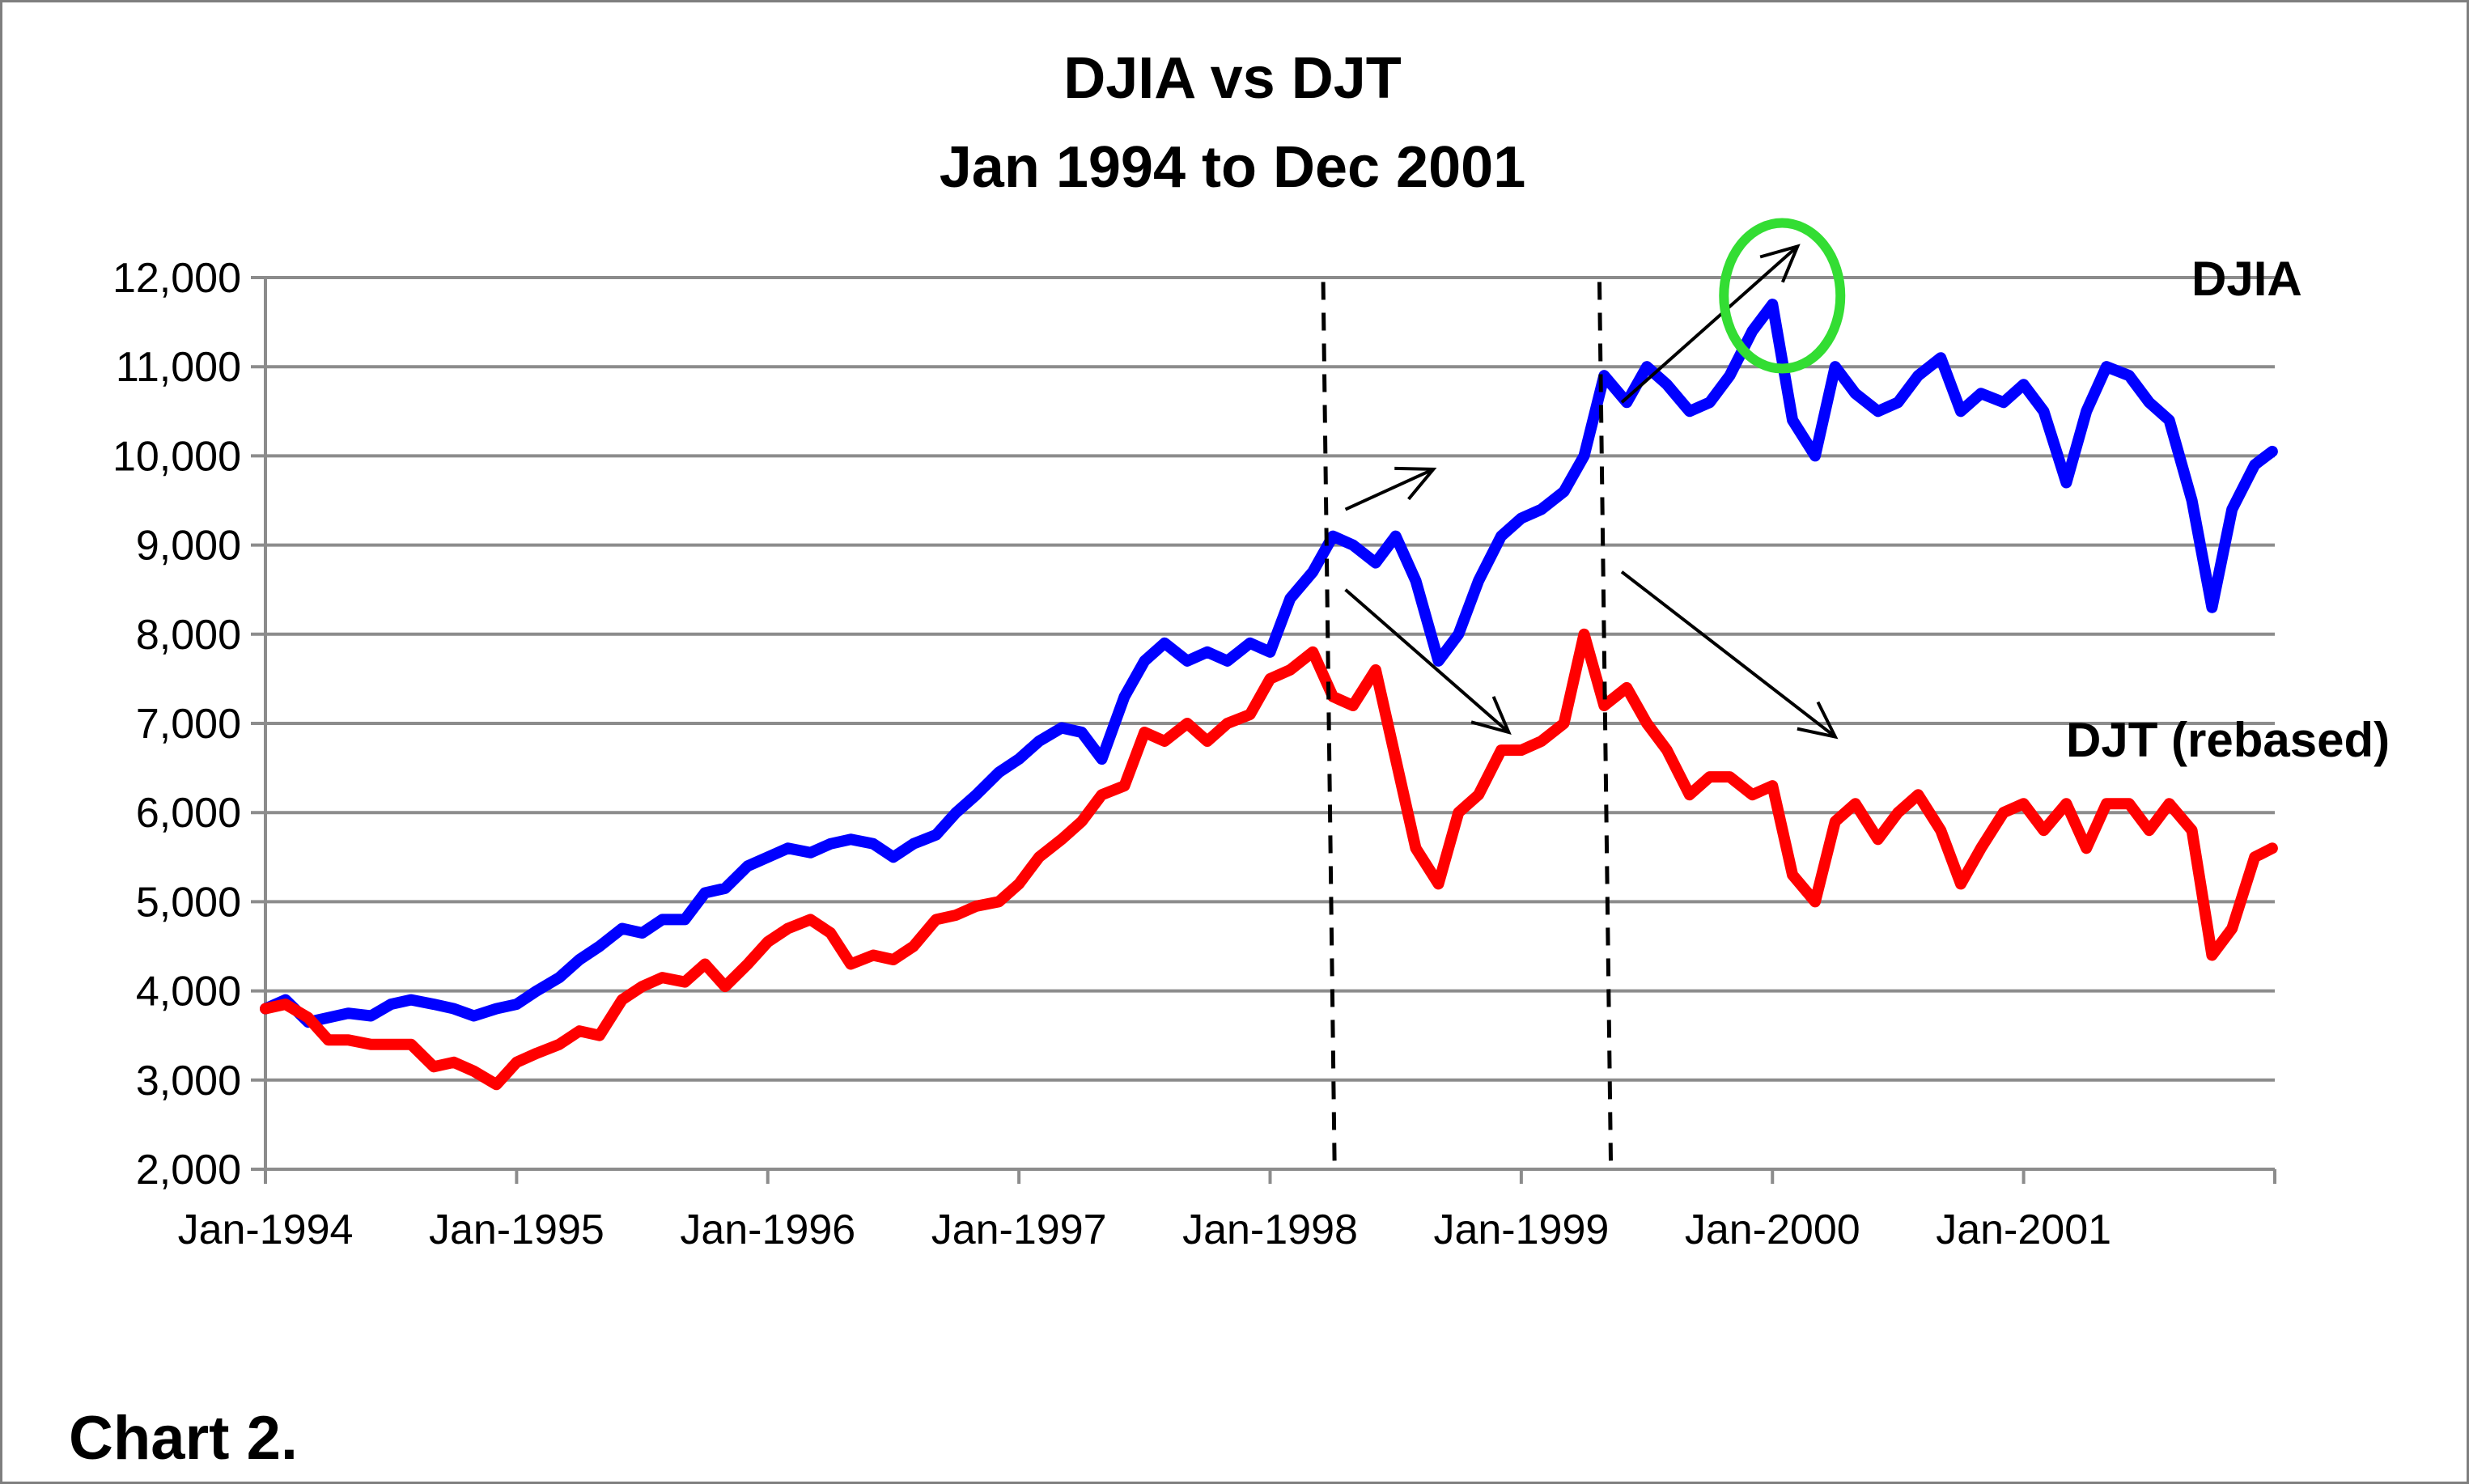 This screenshot has height=1484, width=2469. I want to click on x-tick-label: Jan-1996, so click(767, 1229).